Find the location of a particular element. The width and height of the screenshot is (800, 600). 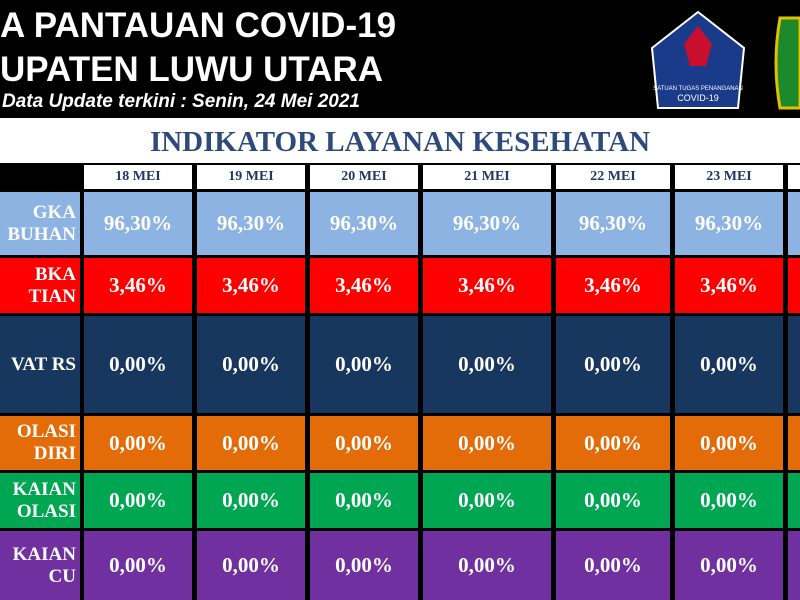

column-header-text: 19 MEI is located at coordinates (251, 176).